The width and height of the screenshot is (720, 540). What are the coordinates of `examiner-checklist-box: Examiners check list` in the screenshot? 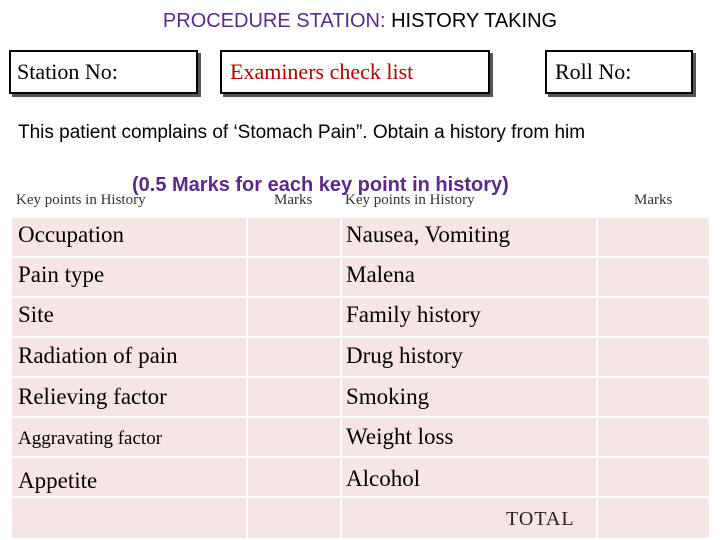 It's located at (355, 72).